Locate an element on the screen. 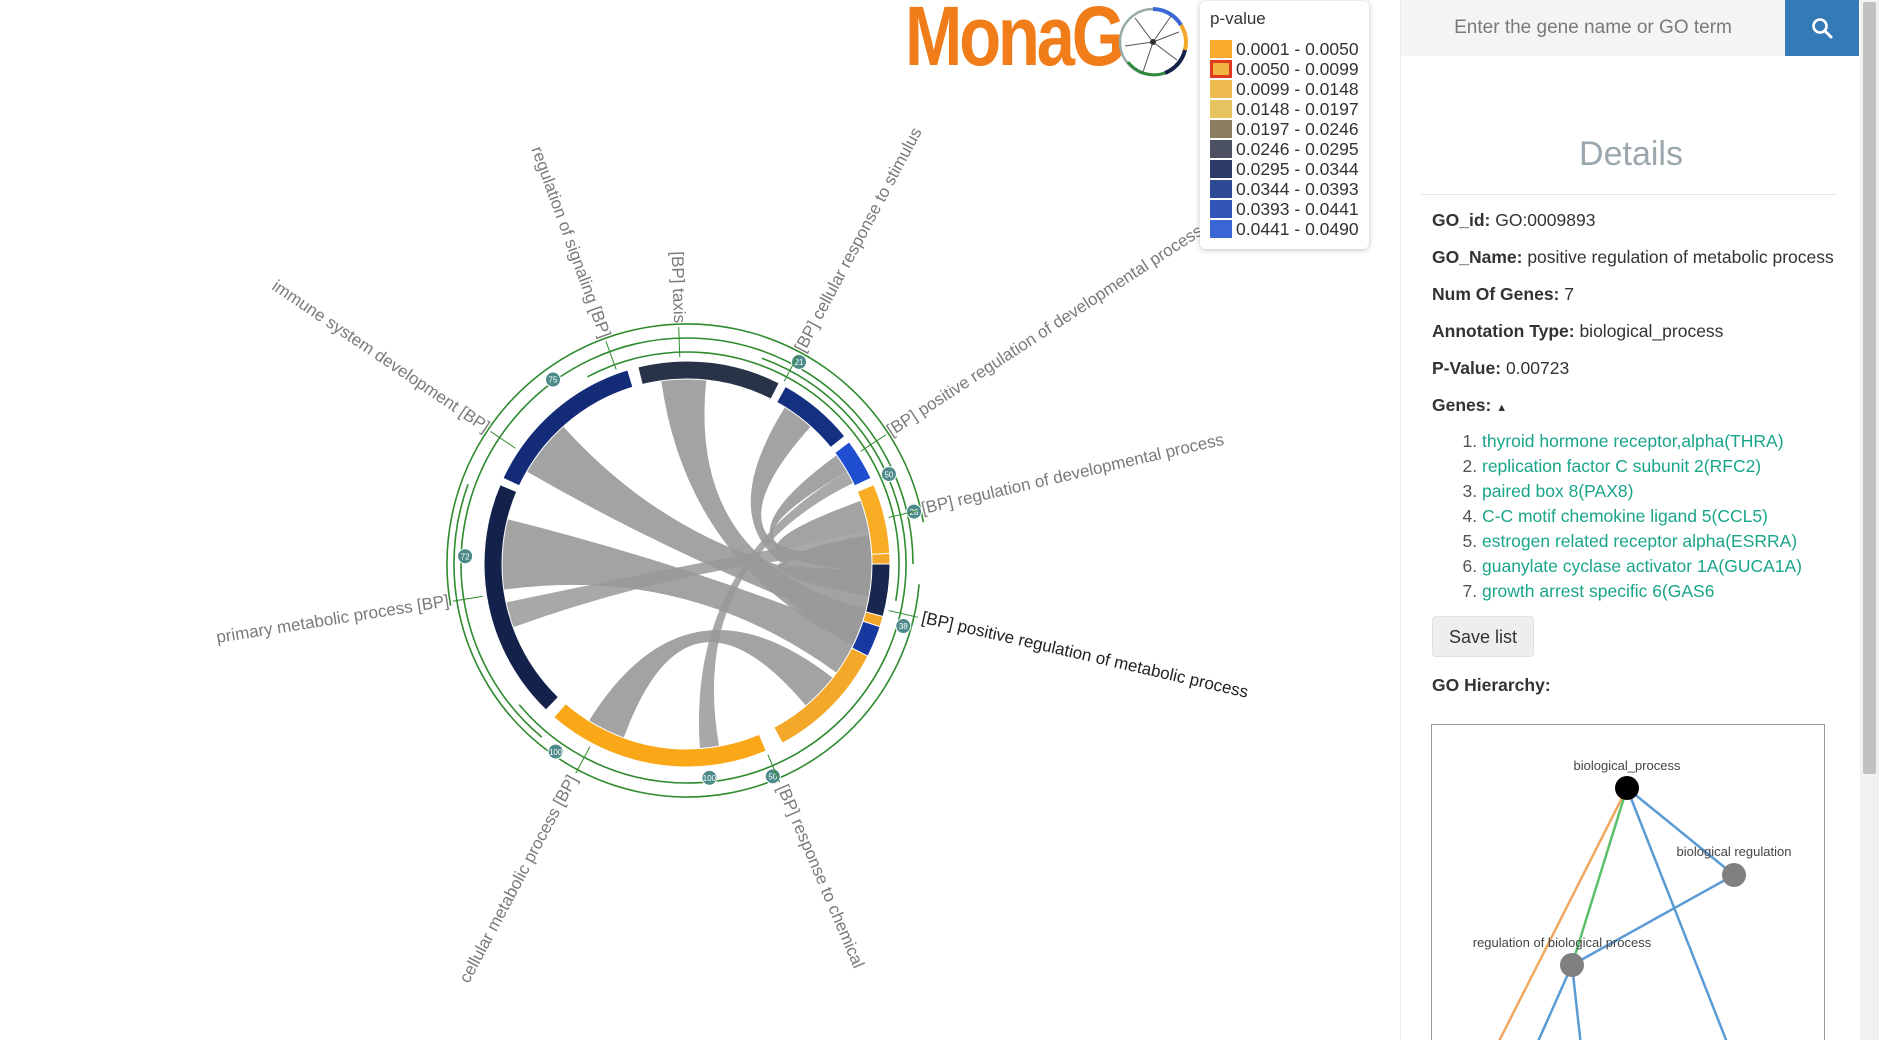 This screenshot has width=1879, height=1040. gene-count-badge: 72 is located at coordinates (465, 556).